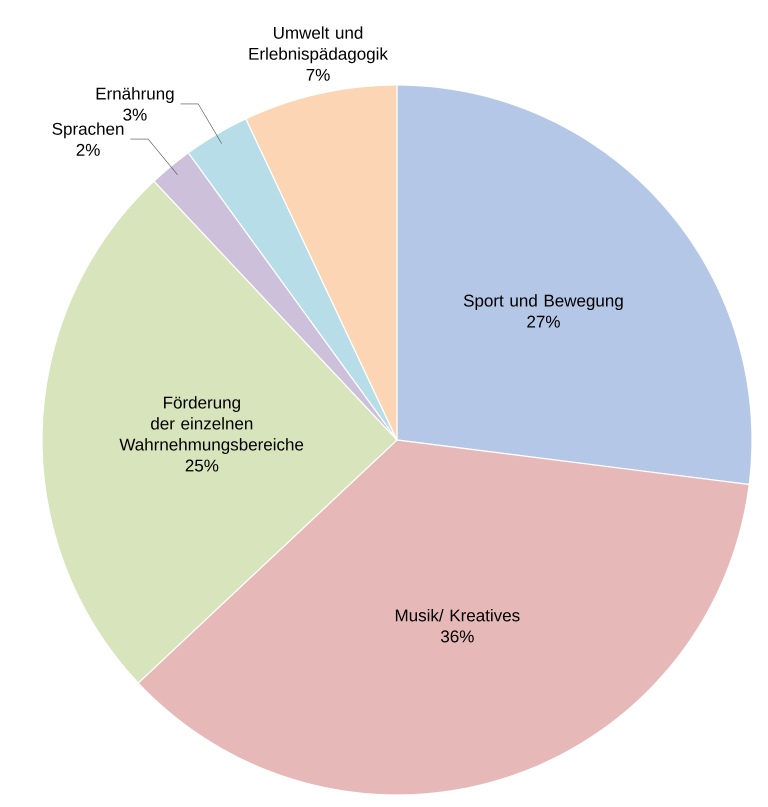  Describe the element at coordinates (202, 466) in the screenshot. I see `data-label: 25%` at that location.